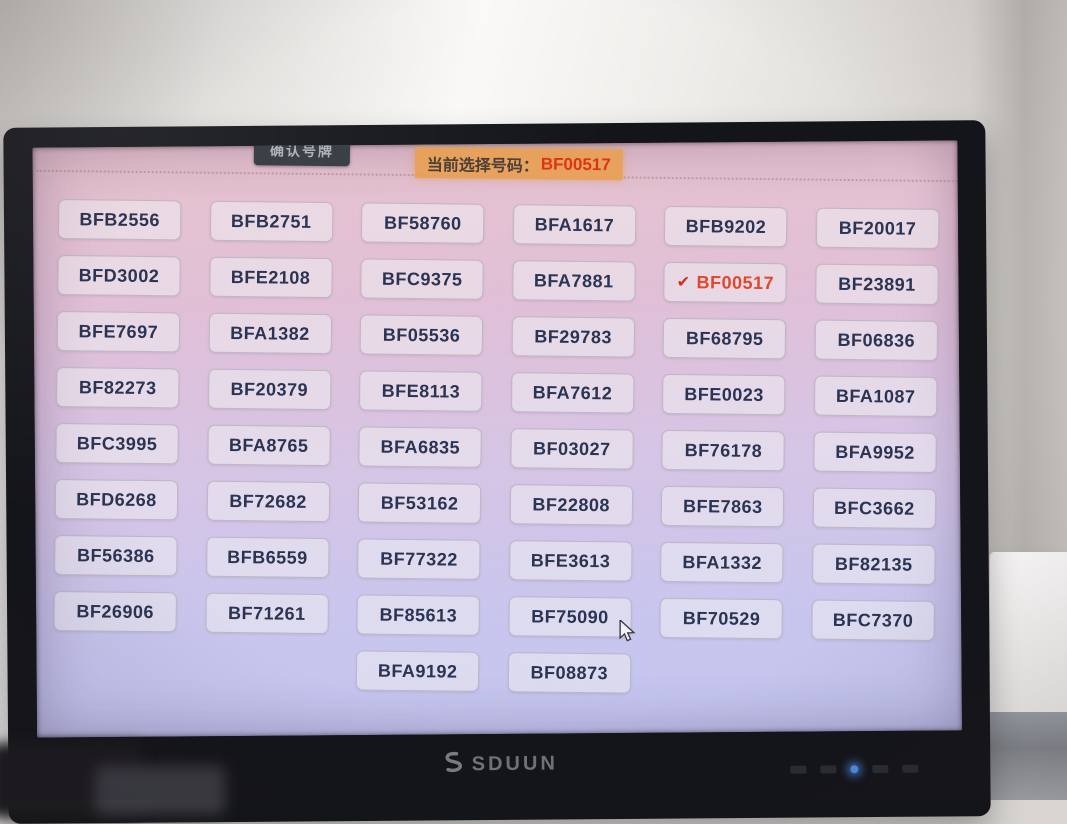 This screenshot has height=824, width=1067. Describe the element at coordinates (627, 632) in the screenshot. I see `mouse-cursor-icon` at that location.